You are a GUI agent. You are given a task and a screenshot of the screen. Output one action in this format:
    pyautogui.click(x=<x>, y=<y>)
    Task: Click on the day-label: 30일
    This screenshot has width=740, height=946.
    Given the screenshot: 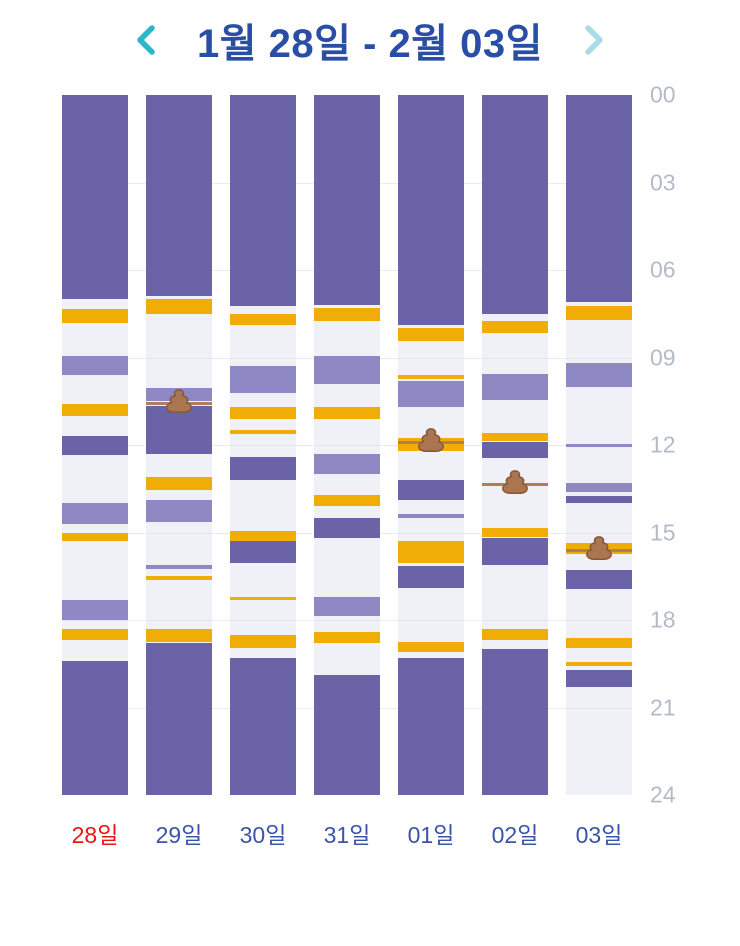 What is the action you would take?
    pyautogui.click(x=263, y=835)
    